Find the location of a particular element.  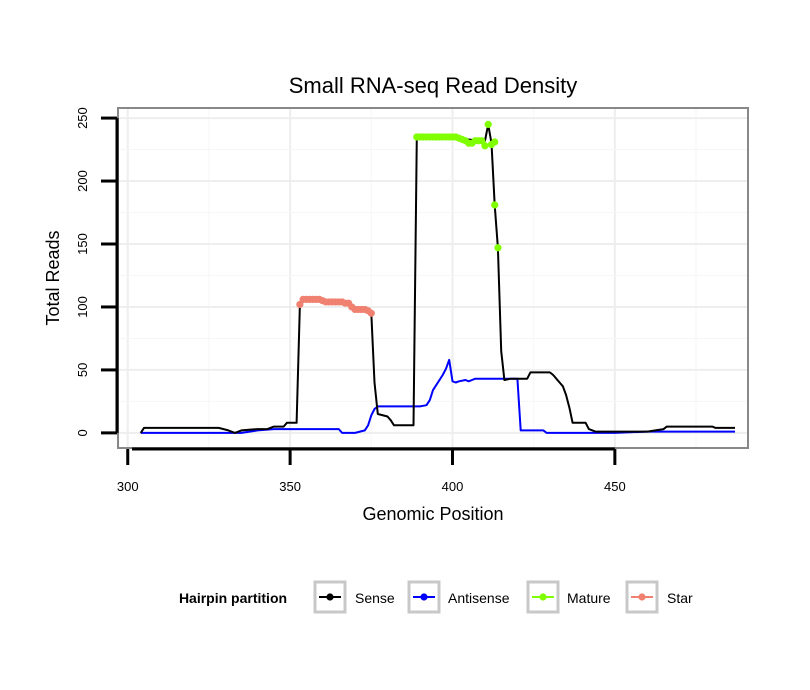

x-tick-label: 300 is located at coordinates (128, 486).